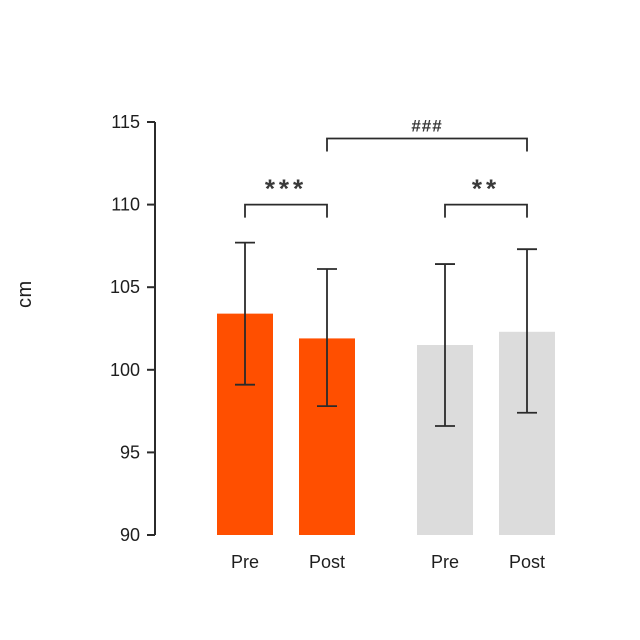 This screenshot has width=640, height=640. What do you see at coordinates (130, 535) in the screenshot?
I see `y-tick-label: 90` at bounding box center [130, 535].